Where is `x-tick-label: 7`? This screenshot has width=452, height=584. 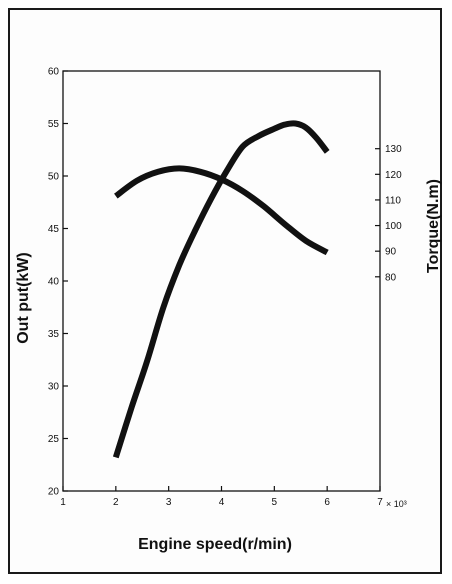 x-tick-label: 7 is located at coordinates (380, 502).